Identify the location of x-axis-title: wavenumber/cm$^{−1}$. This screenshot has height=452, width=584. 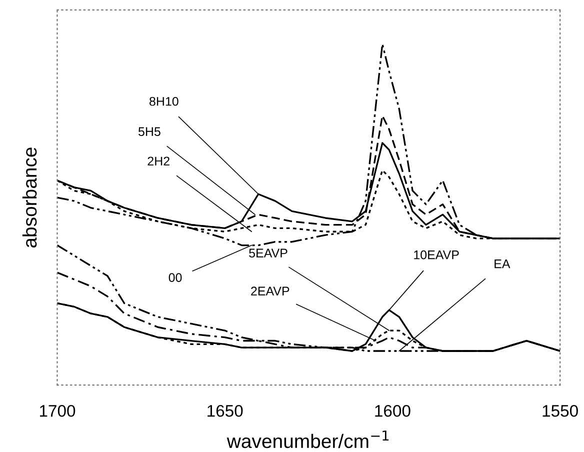
(307, 439).